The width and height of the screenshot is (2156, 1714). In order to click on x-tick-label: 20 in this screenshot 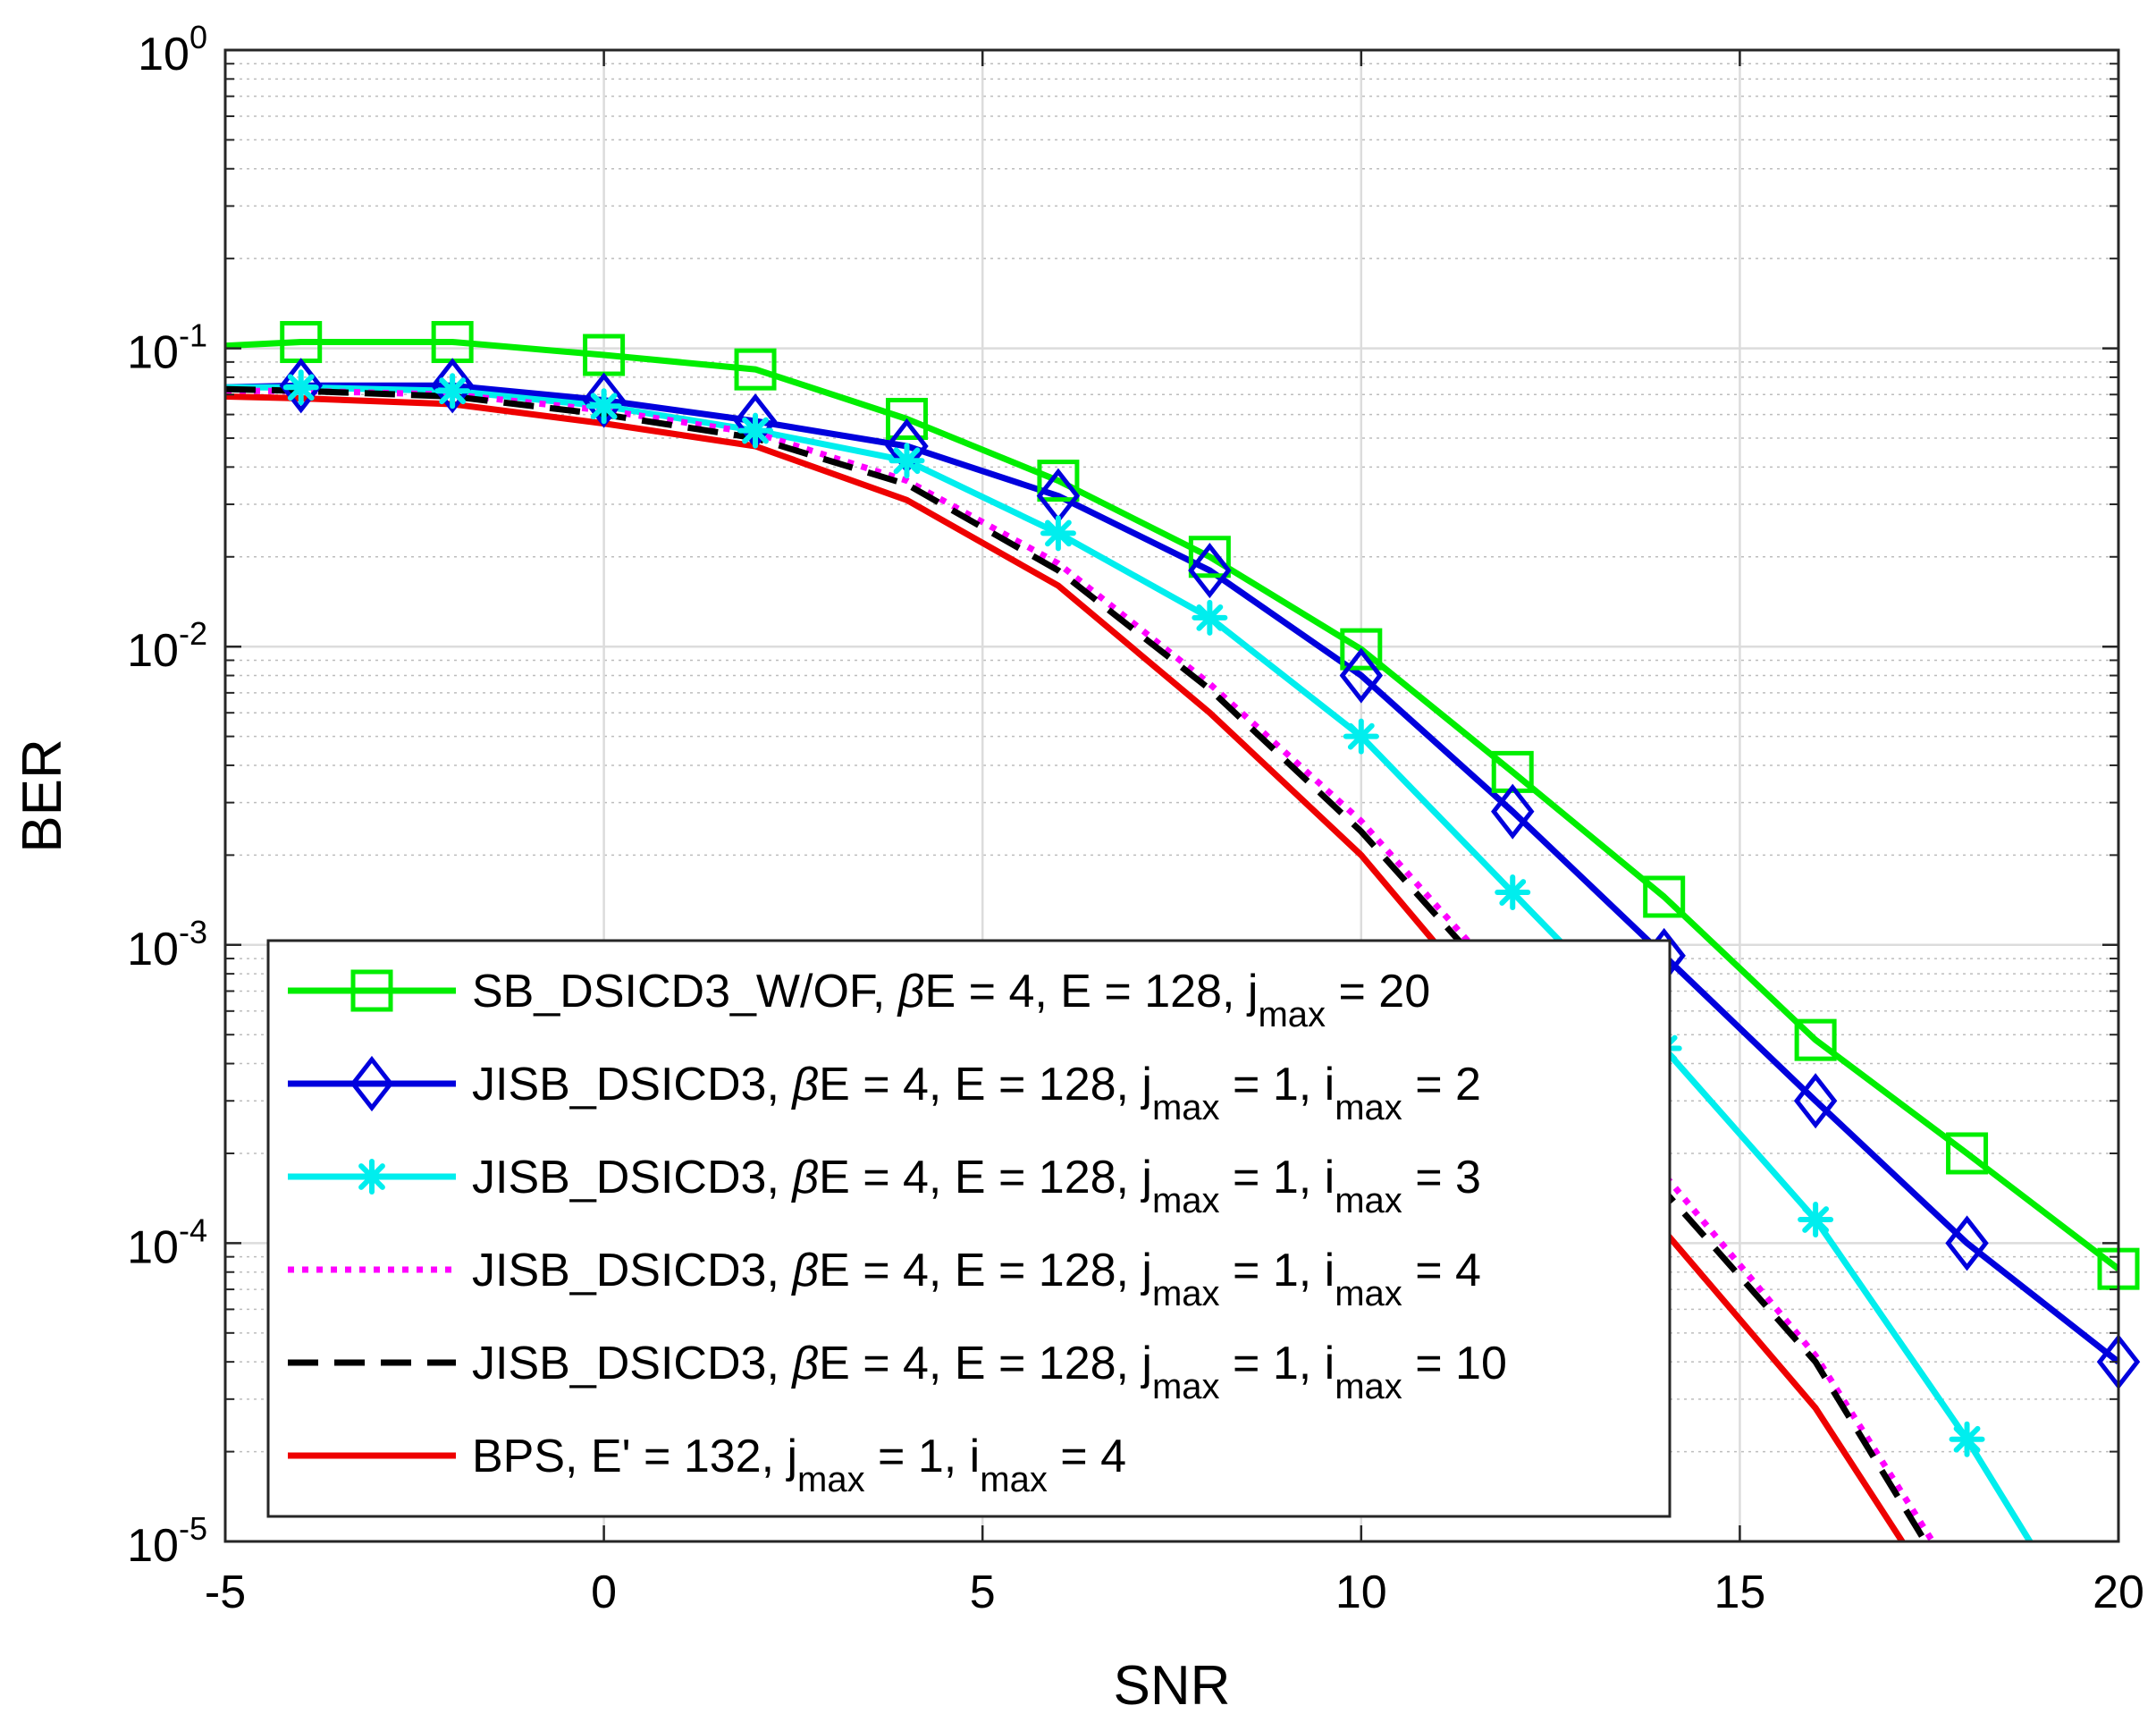, I will do `click(2119, 1592)`.